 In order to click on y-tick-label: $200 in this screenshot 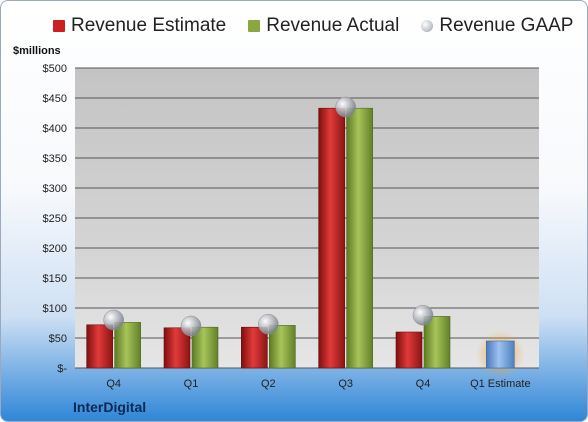, I will do `click(55, 249)`.